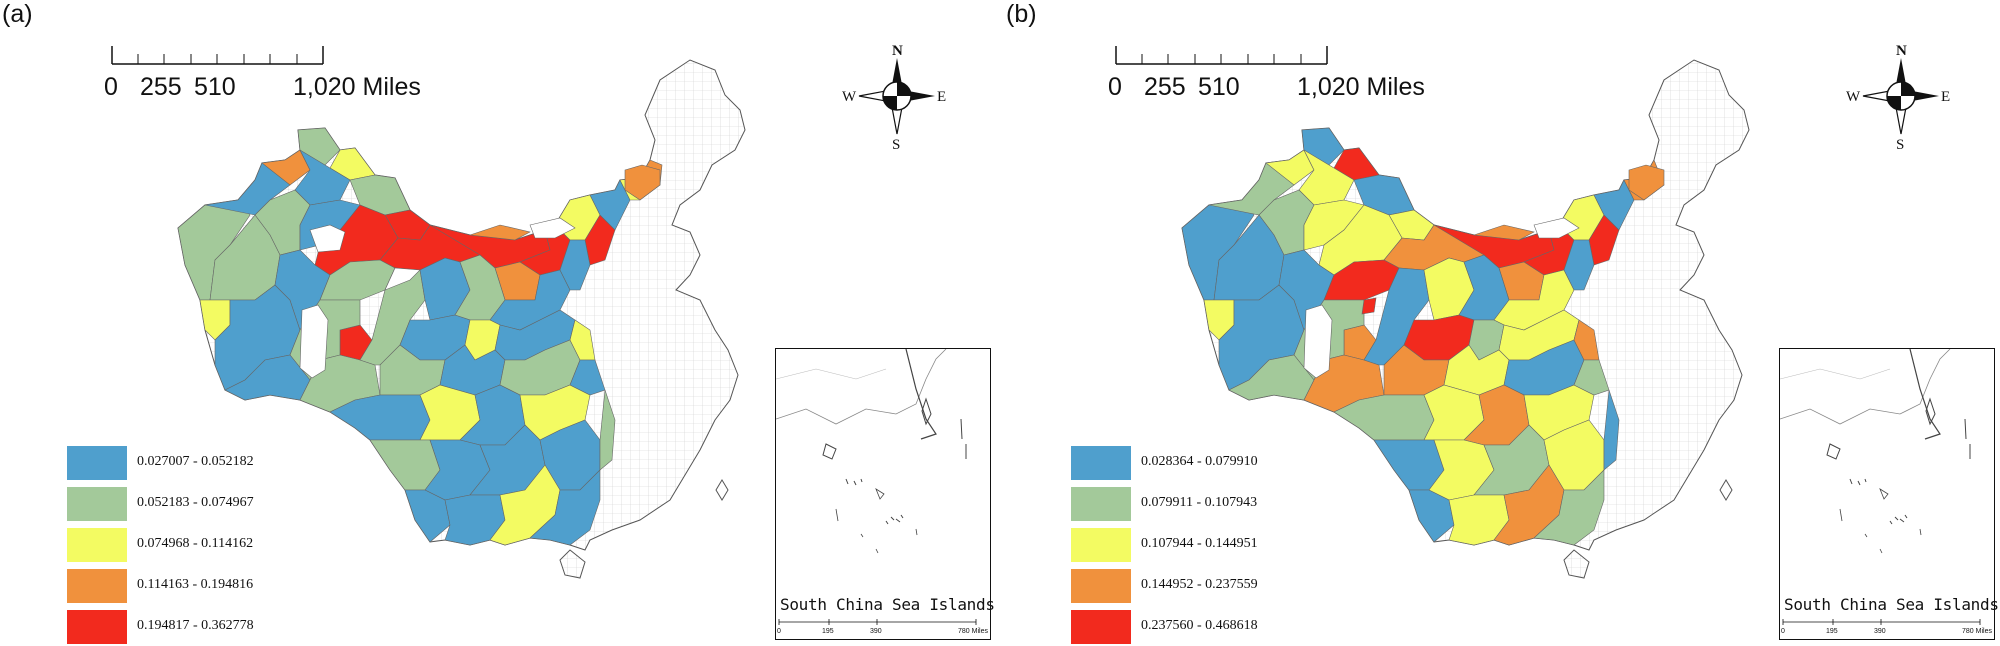 The image size is (2000, 646). Describe the element at coordinates (1199, 584) in the screenshot. I see `legend-label: 0.144952 - 0.237559` at that location.